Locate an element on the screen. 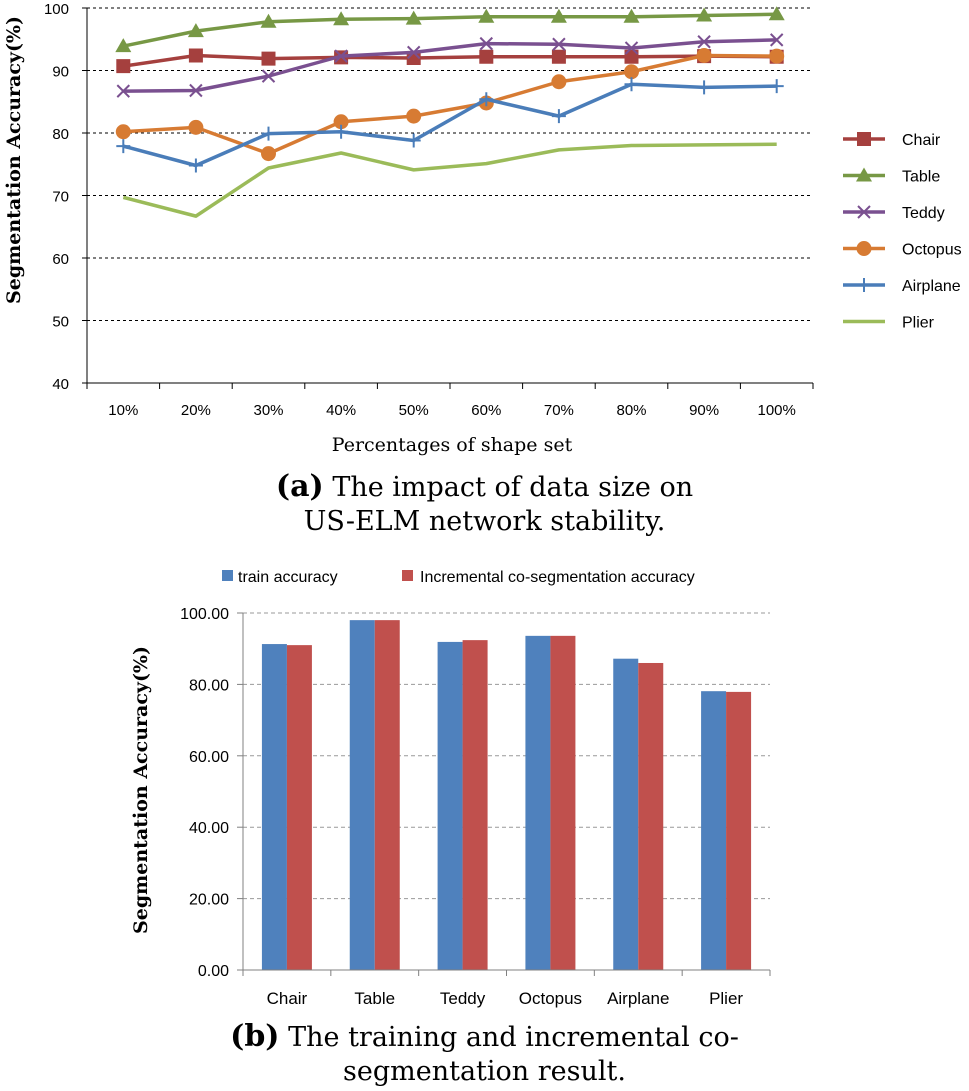  x-tick-label: 10% is located at coordinates (123, 410).